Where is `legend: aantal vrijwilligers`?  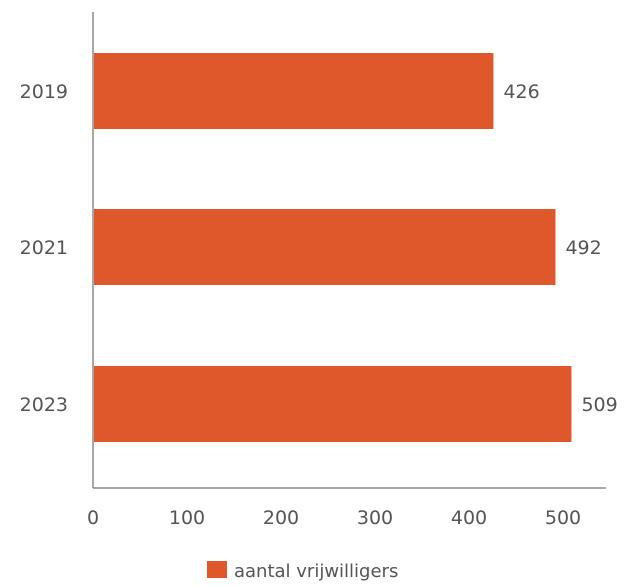 legend: aantal vrijwilligers is located at coordinates (302, 571).